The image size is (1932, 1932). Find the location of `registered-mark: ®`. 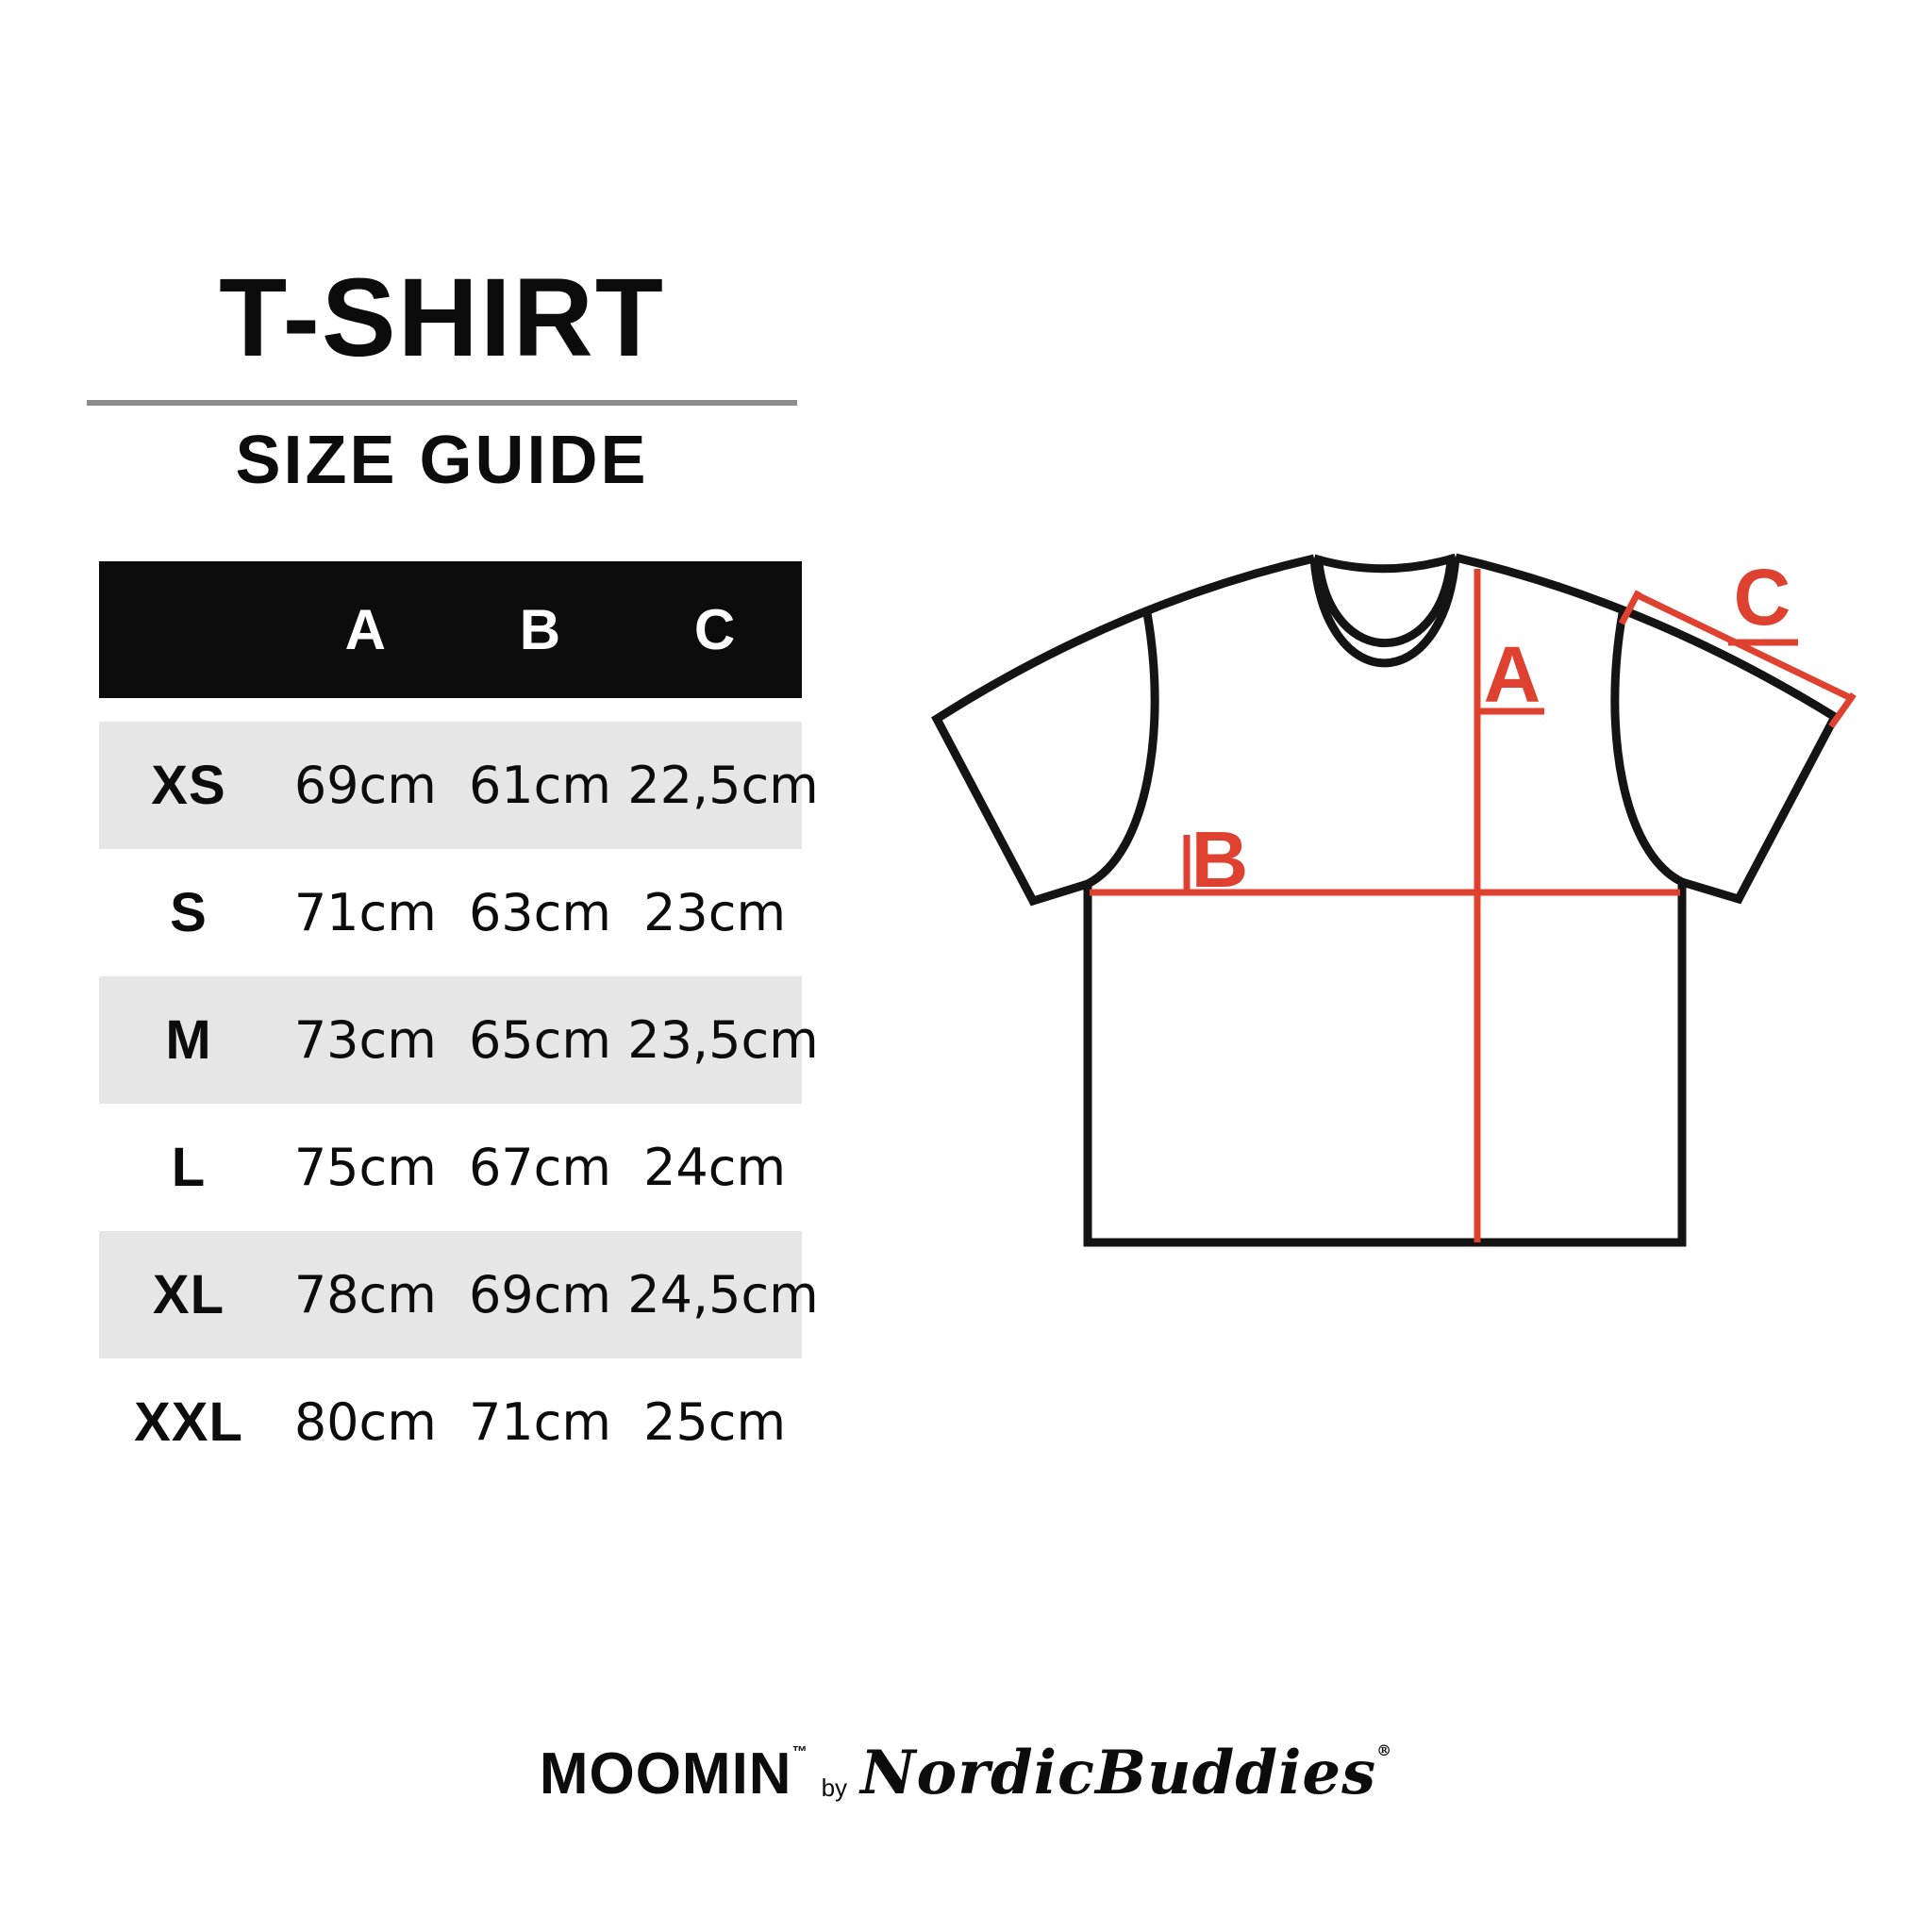

registered-mark: ® is located at coordinates (1385, 1750).